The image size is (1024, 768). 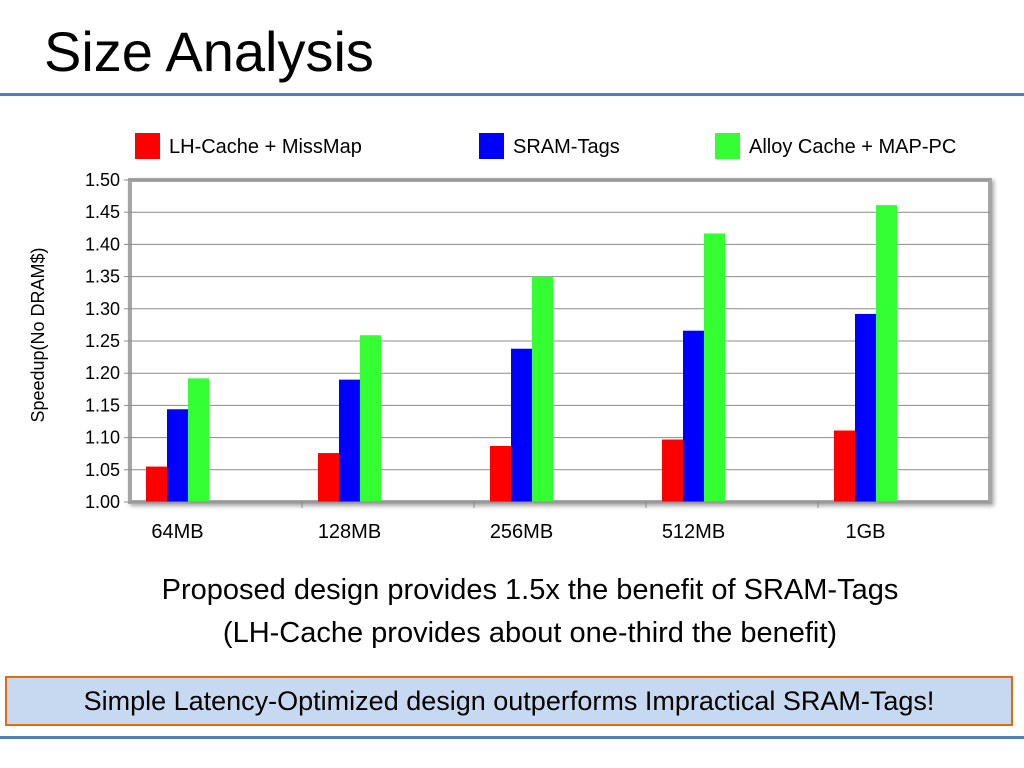 I want to click on bottom-divider, so click(x=512, y=737).